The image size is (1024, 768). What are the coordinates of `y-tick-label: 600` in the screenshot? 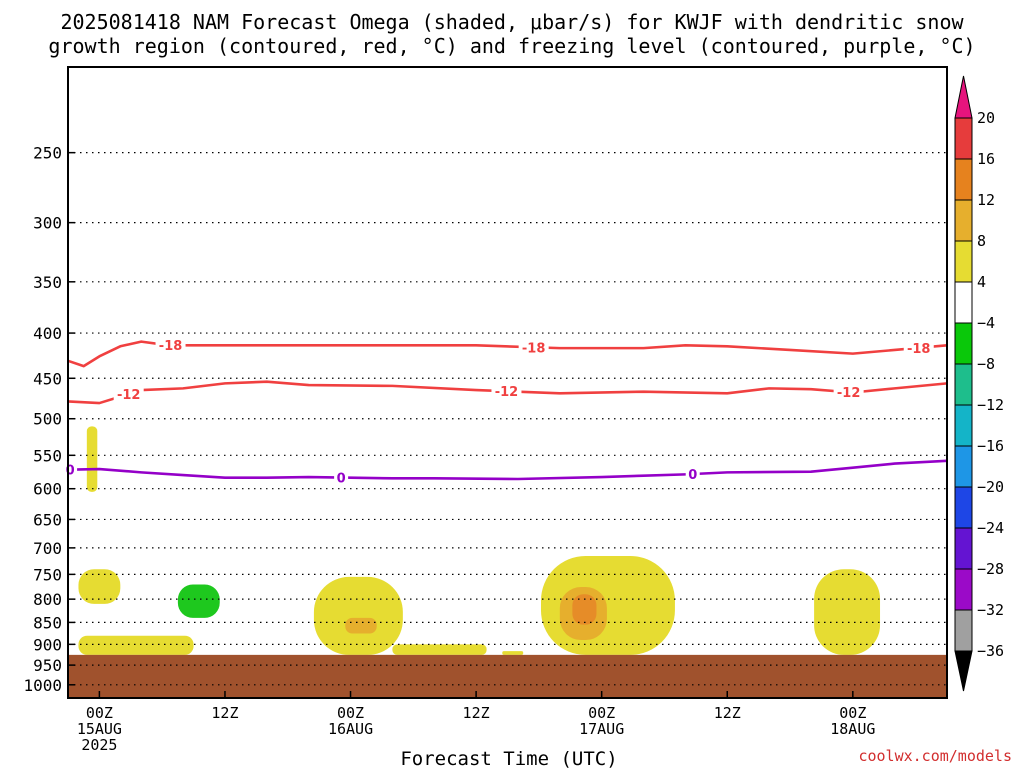 It's located at (47, 489).